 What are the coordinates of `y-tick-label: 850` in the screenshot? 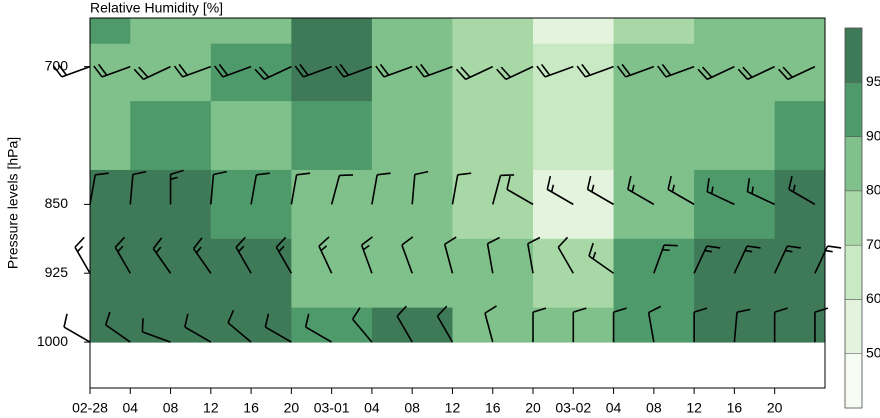 It's located at (57, 203).